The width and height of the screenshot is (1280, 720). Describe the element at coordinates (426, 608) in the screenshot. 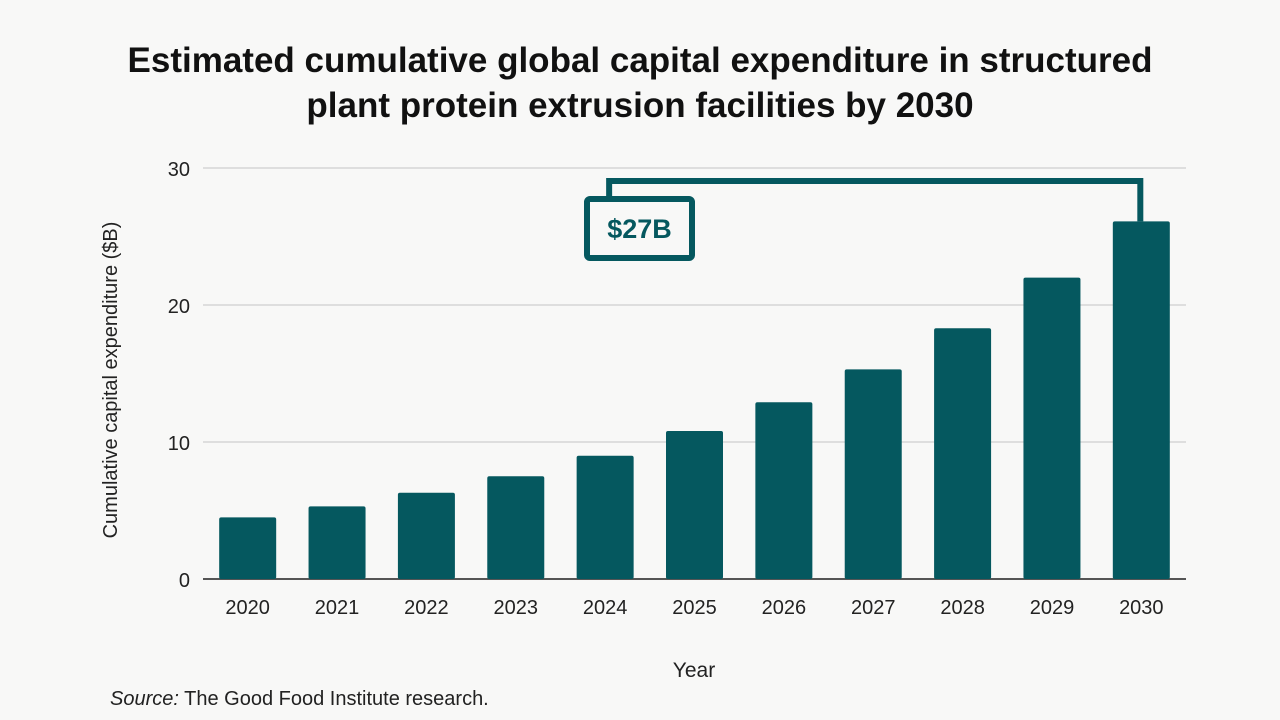

I see `x-tick-label: 2022` at that location.